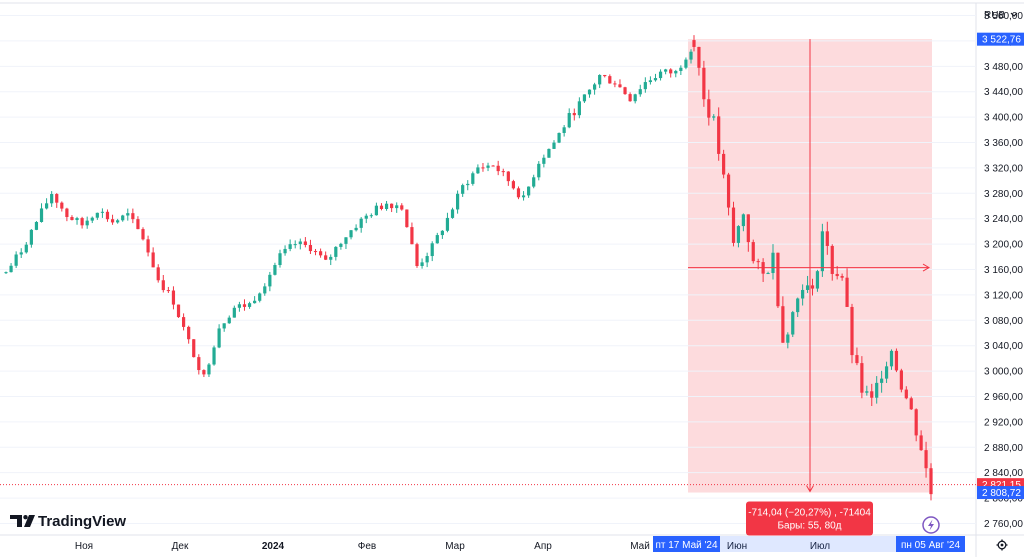 This screenshot has height=557, width=1024. I want to click on date-range-band, so click(808, 544).